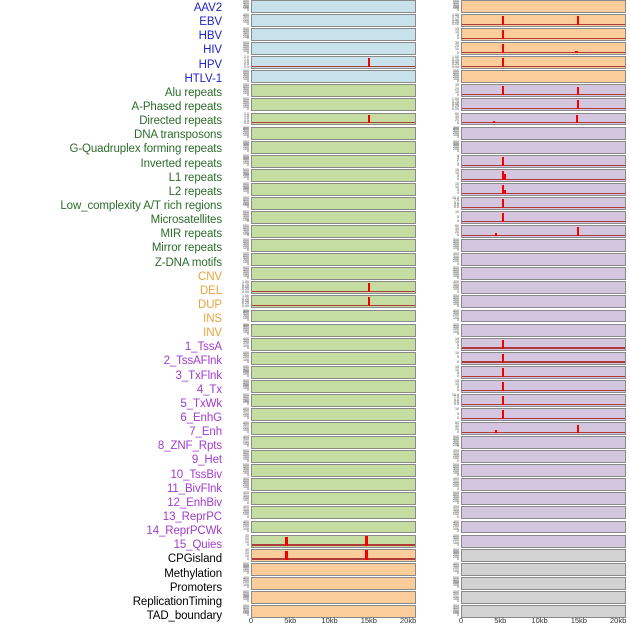  What do you see at coordinates (245, 303) in the screenshot?
I see `y-tick-label: 0.25` at bounding box center [245, 303].